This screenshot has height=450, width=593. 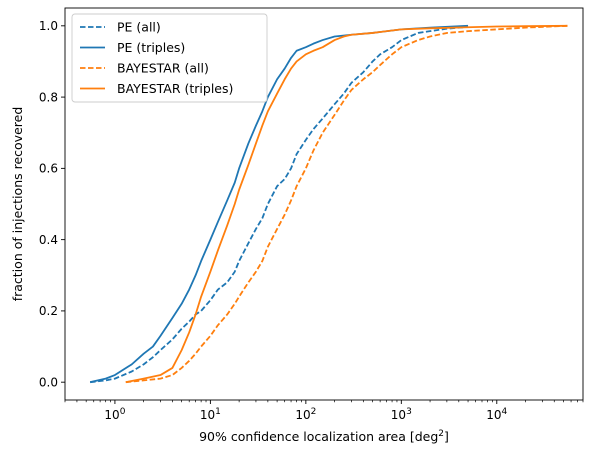 I want to click on y-tick-label: 0.8, so click(x=48, y=97).